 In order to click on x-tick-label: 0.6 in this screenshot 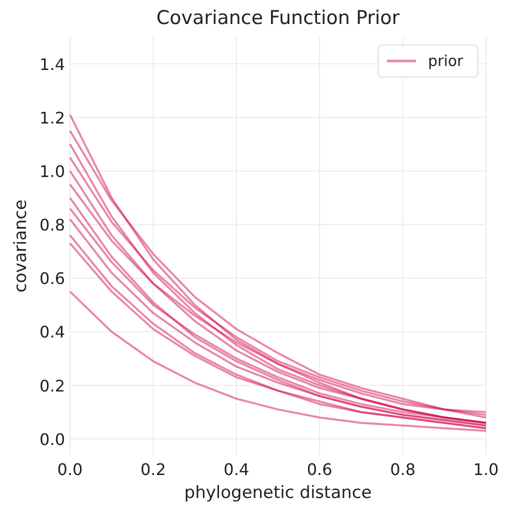, I will do `click(319, 469)`.